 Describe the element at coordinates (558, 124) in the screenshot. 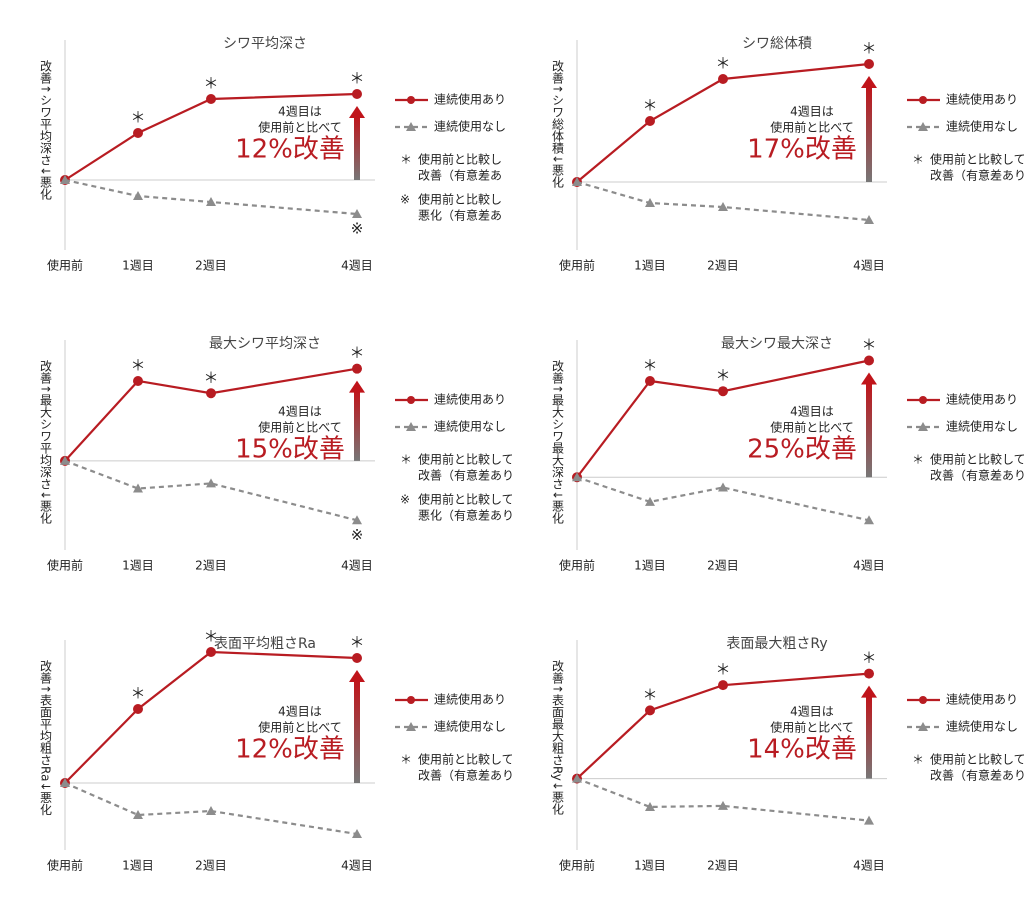

I see `y-axis-label: 改善↑シワ総体積↓悪化` at that location.